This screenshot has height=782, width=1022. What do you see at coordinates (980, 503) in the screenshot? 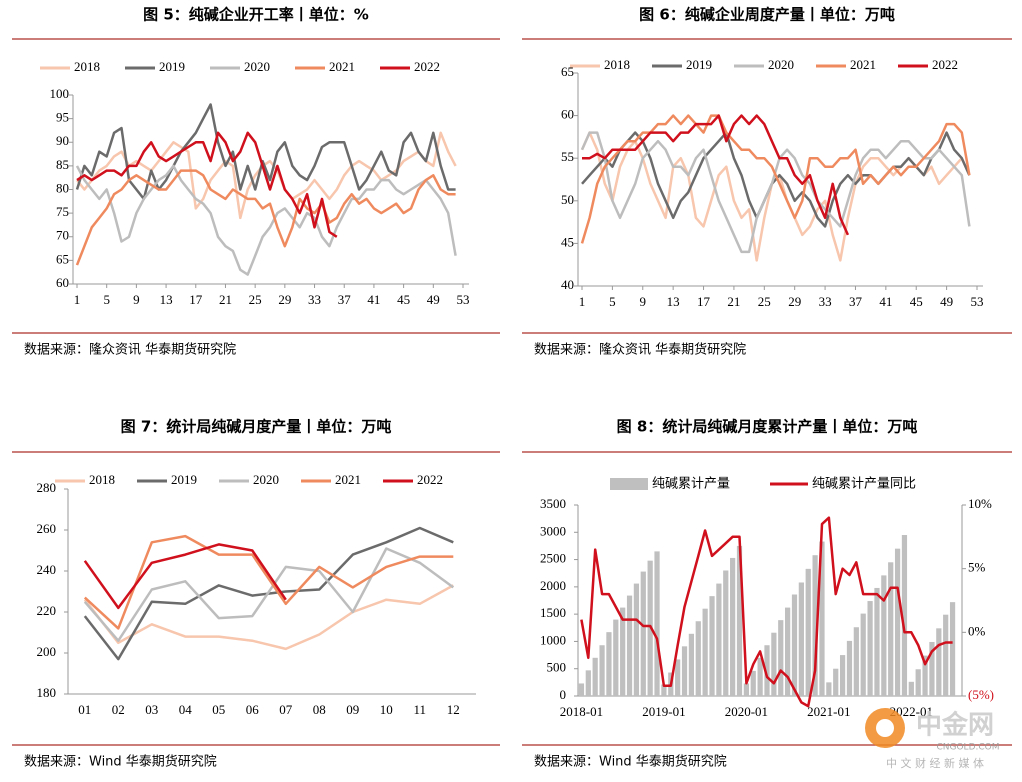
I see `y2-tick-label: 10%` at bounding box center [980, 503].